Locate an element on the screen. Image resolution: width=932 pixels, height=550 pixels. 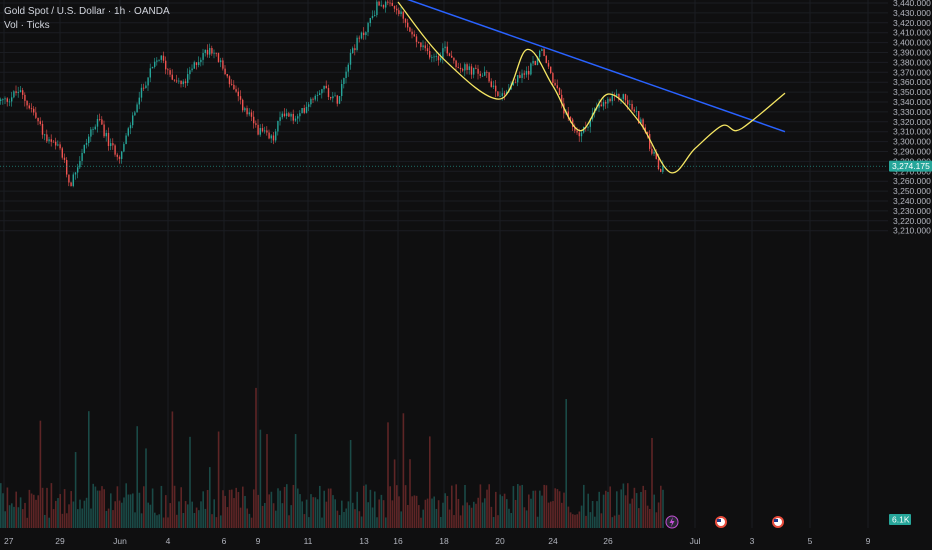
projection-curve is located at coordinates (591, 87).